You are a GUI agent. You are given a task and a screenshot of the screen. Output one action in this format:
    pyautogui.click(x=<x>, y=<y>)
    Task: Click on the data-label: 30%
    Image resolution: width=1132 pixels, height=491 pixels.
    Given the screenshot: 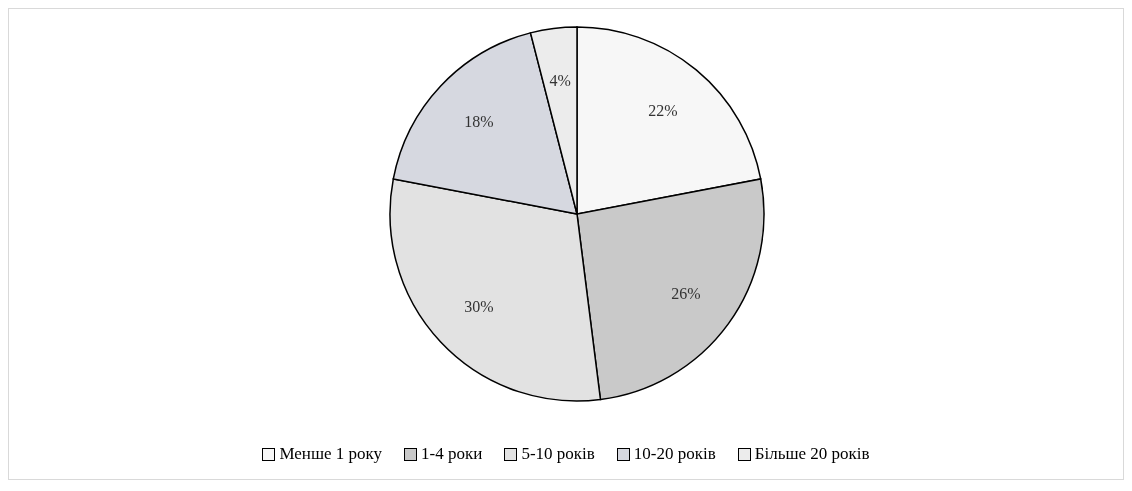 What is the action you would take?
    pyautogui.click(x=479, y=306)
    